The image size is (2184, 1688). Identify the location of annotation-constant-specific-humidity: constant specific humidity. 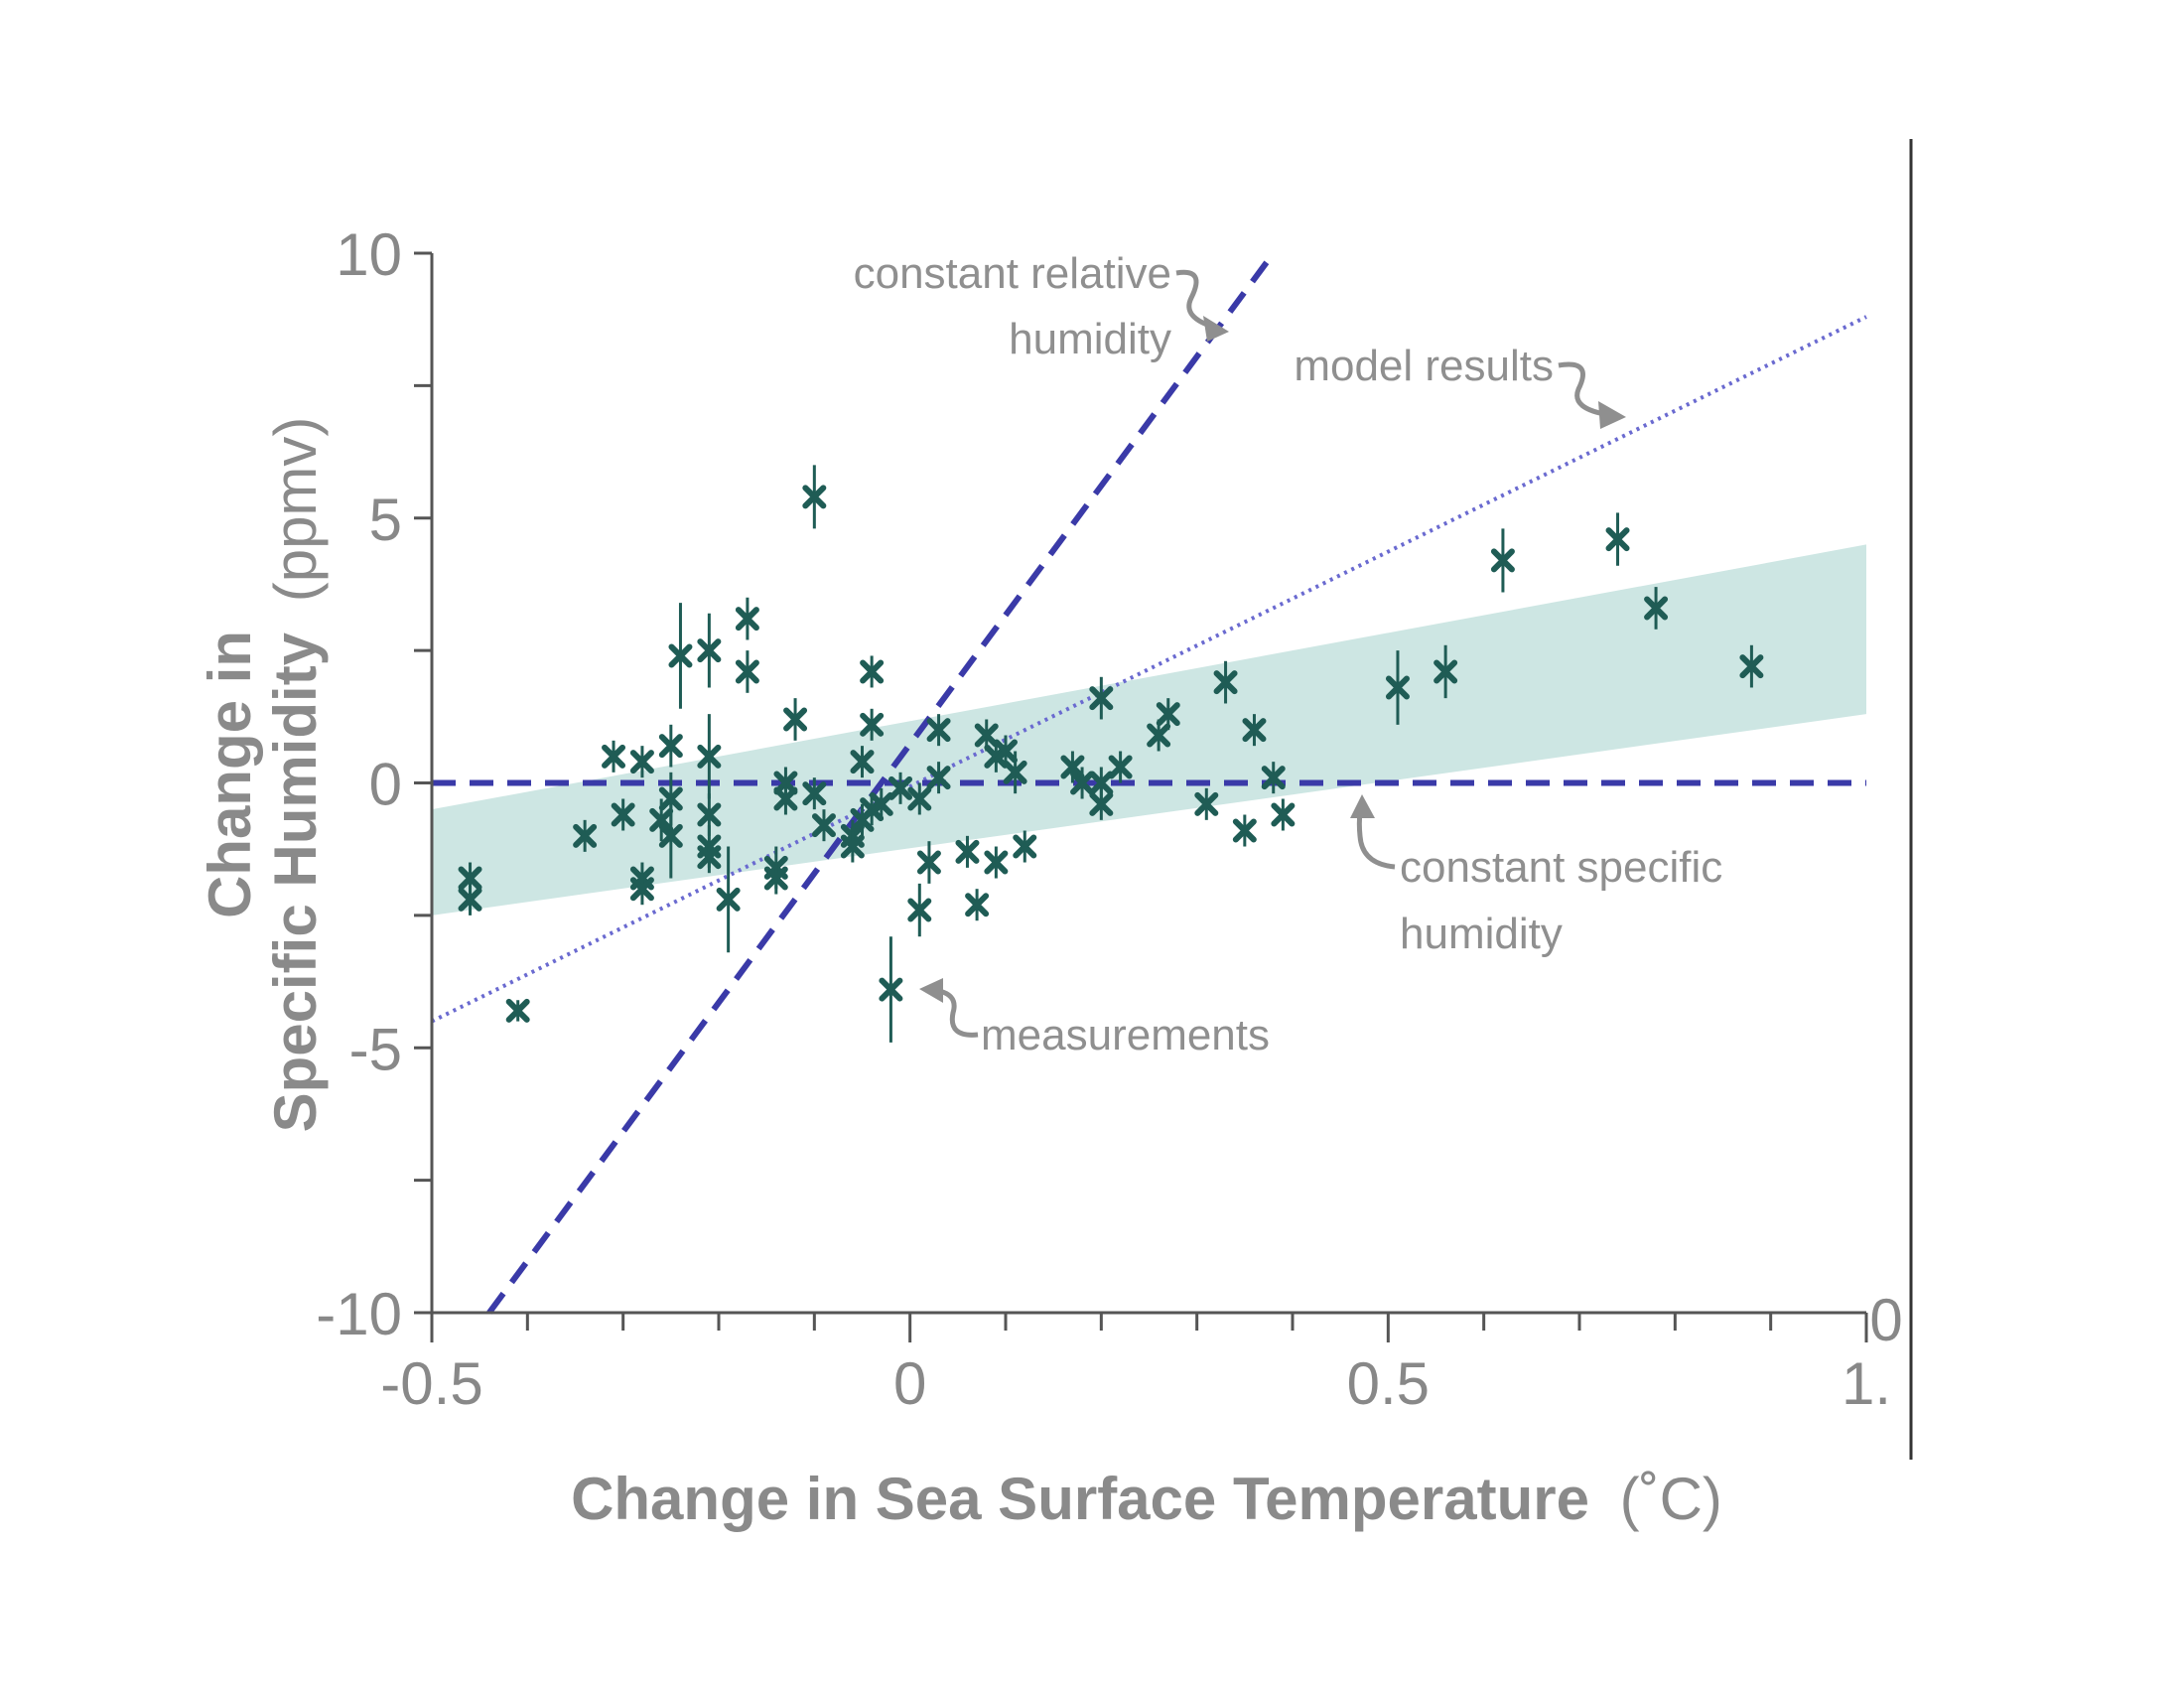
(1536, 876).